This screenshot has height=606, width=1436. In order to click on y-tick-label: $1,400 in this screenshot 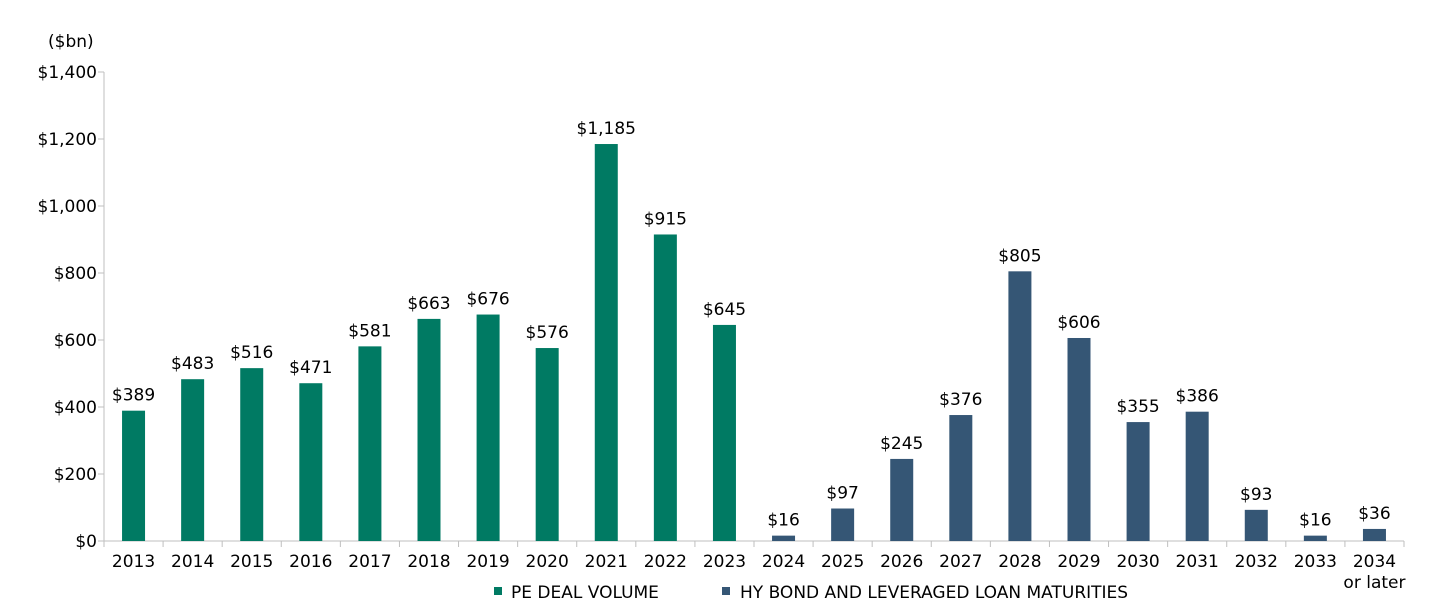, I will do `click(67, 73)`.